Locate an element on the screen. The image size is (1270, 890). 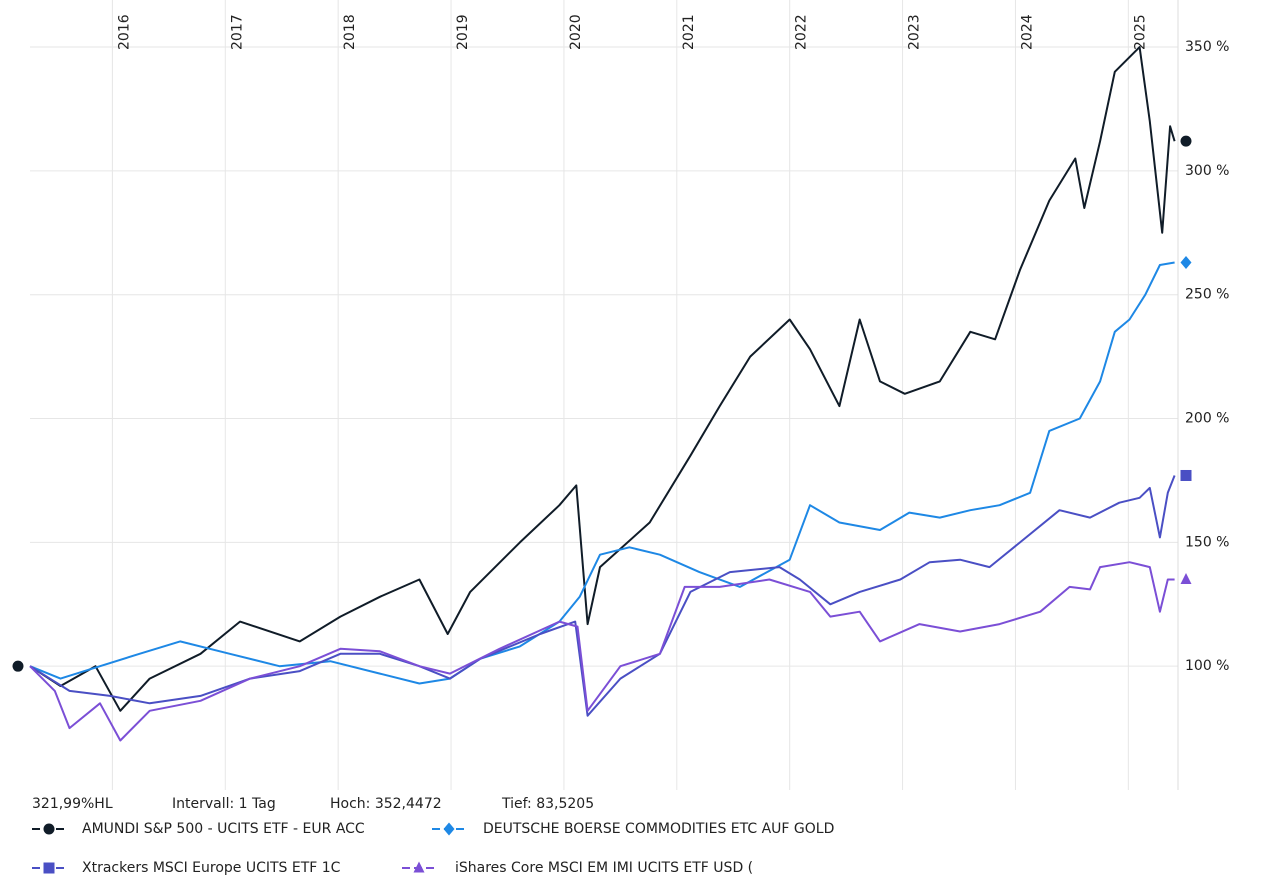
y-tick-label: 250 % is located at coordinates (1207, 295).